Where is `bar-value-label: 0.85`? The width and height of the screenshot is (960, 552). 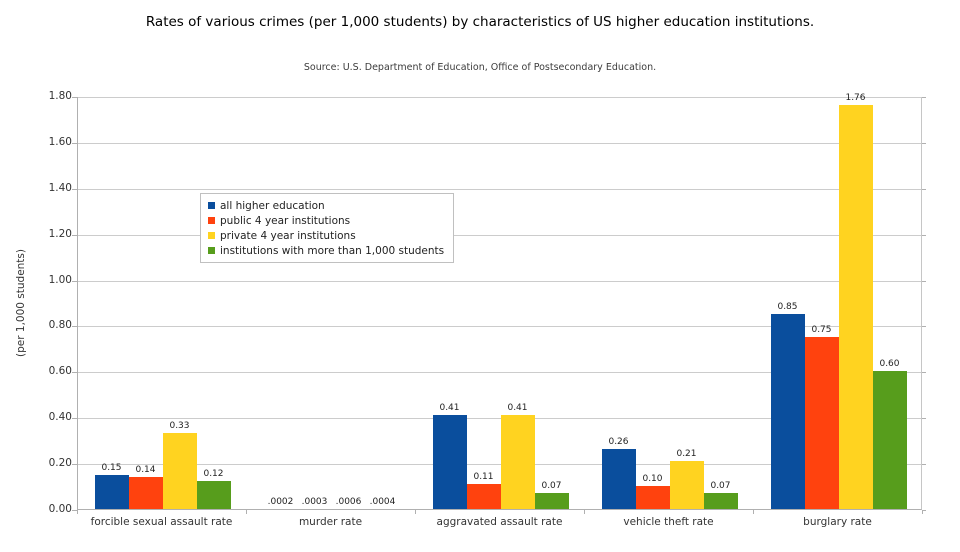 bar-value-label: 0.85 is located at coordinates (787, 307).